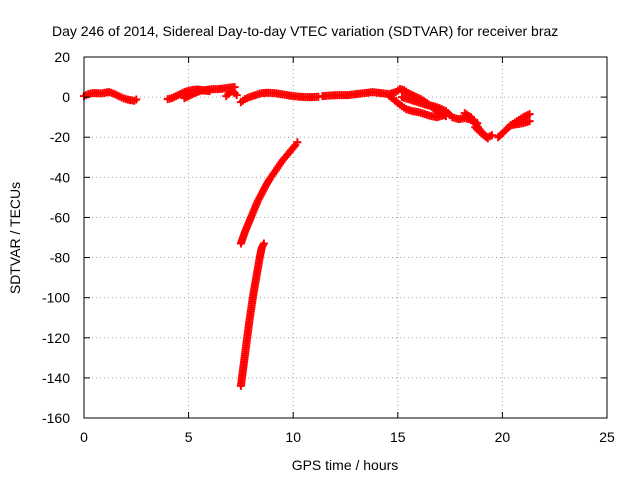 The height and width of the screenshot is (485, 640). Describe the element at coordinates (56, 378) in the screenshot. I see `y-tick-label: -140` at that location.